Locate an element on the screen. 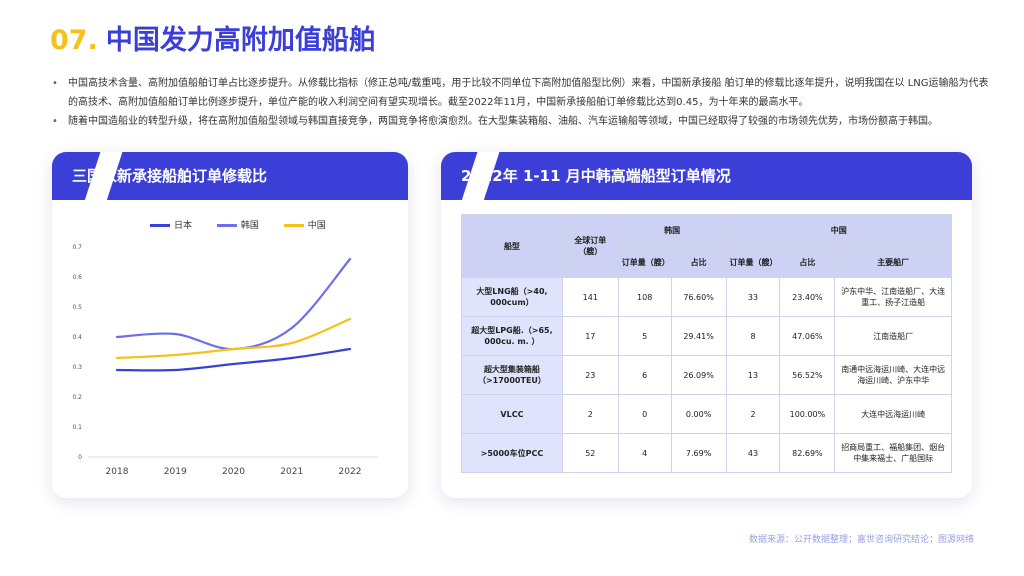 This screenshot has height=576, width=1024. title-text: 中国发力高附加值船舶 is located at coordinates (240, 40).